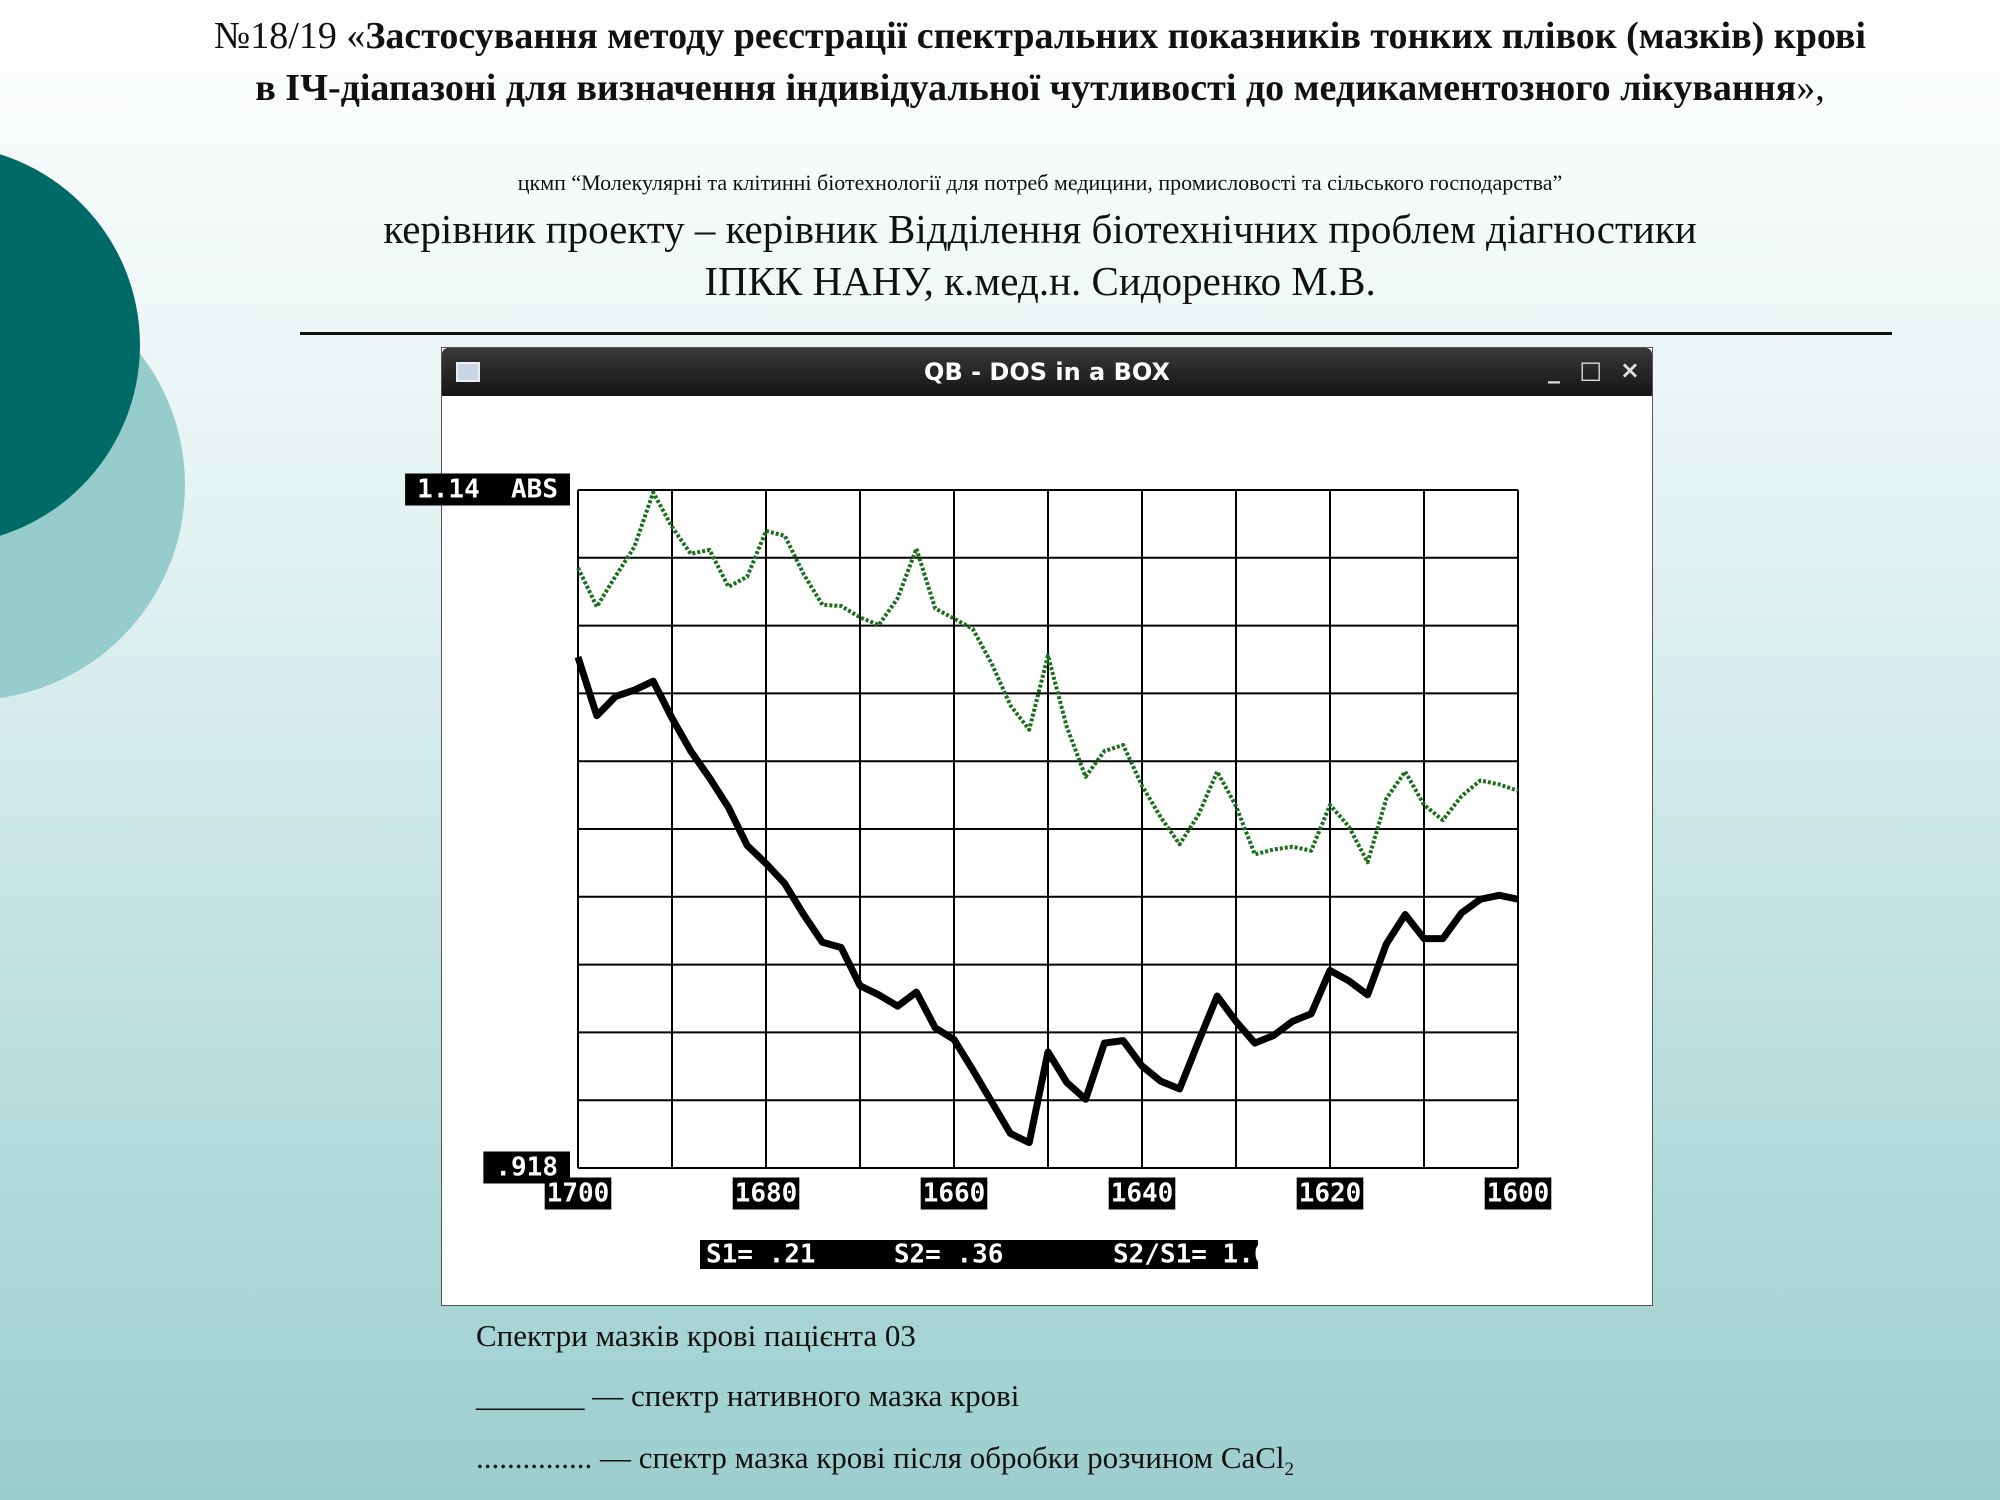 This screenshot has height=1500, width=2000. I want to click on x-tick-label: 1660, so click(954, 1194).